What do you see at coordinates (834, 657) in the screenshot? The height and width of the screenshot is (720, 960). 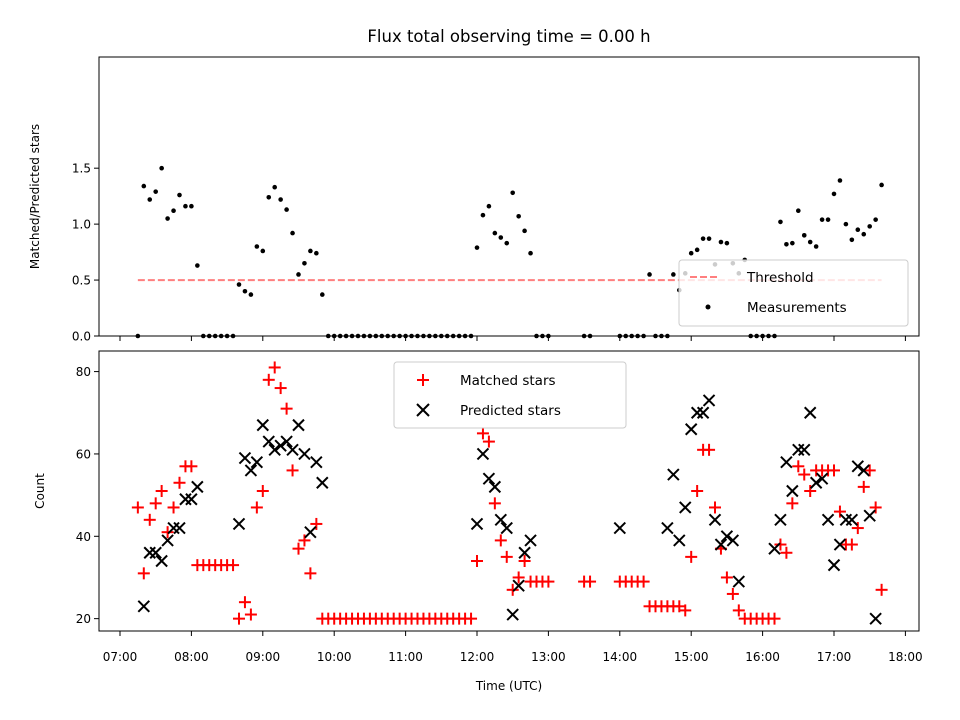 I see `count-x-tick-label: 17:00` at bounding box center [834, 657].